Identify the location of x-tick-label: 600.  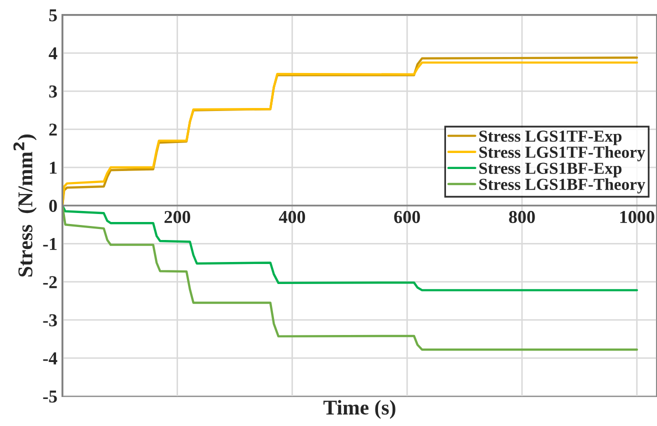
(407, 217).